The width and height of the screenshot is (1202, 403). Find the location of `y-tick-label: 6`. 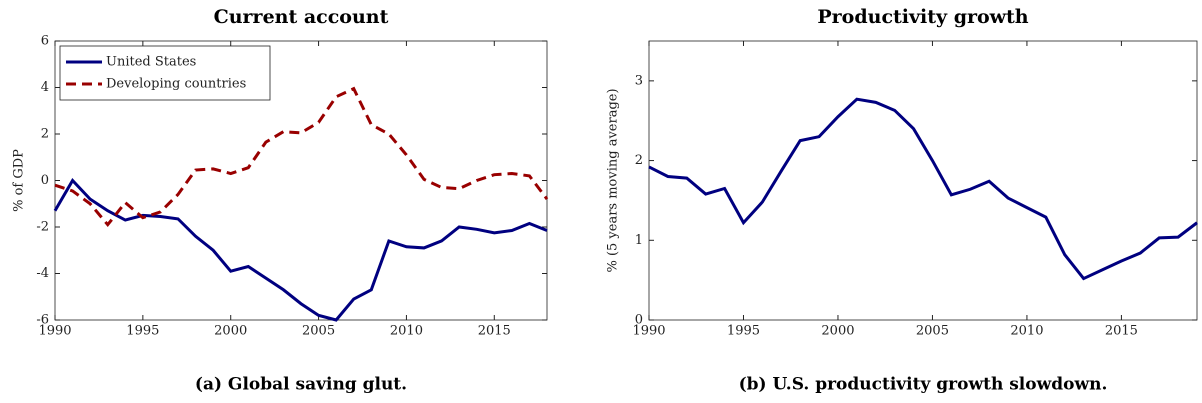

y-tick-label: 6 is located at coordinates (45, 41).